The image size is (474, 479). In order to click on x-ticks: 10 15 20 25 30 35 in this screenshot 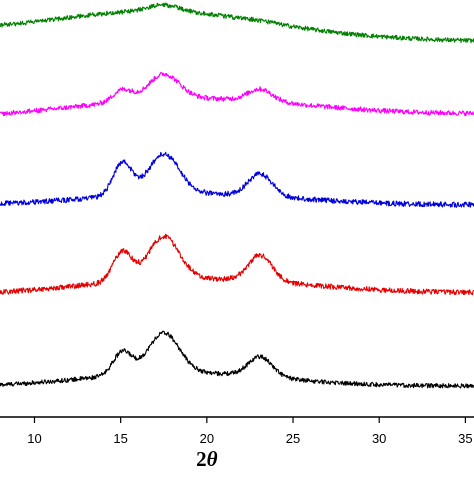, I will do `click(250, 431)`.